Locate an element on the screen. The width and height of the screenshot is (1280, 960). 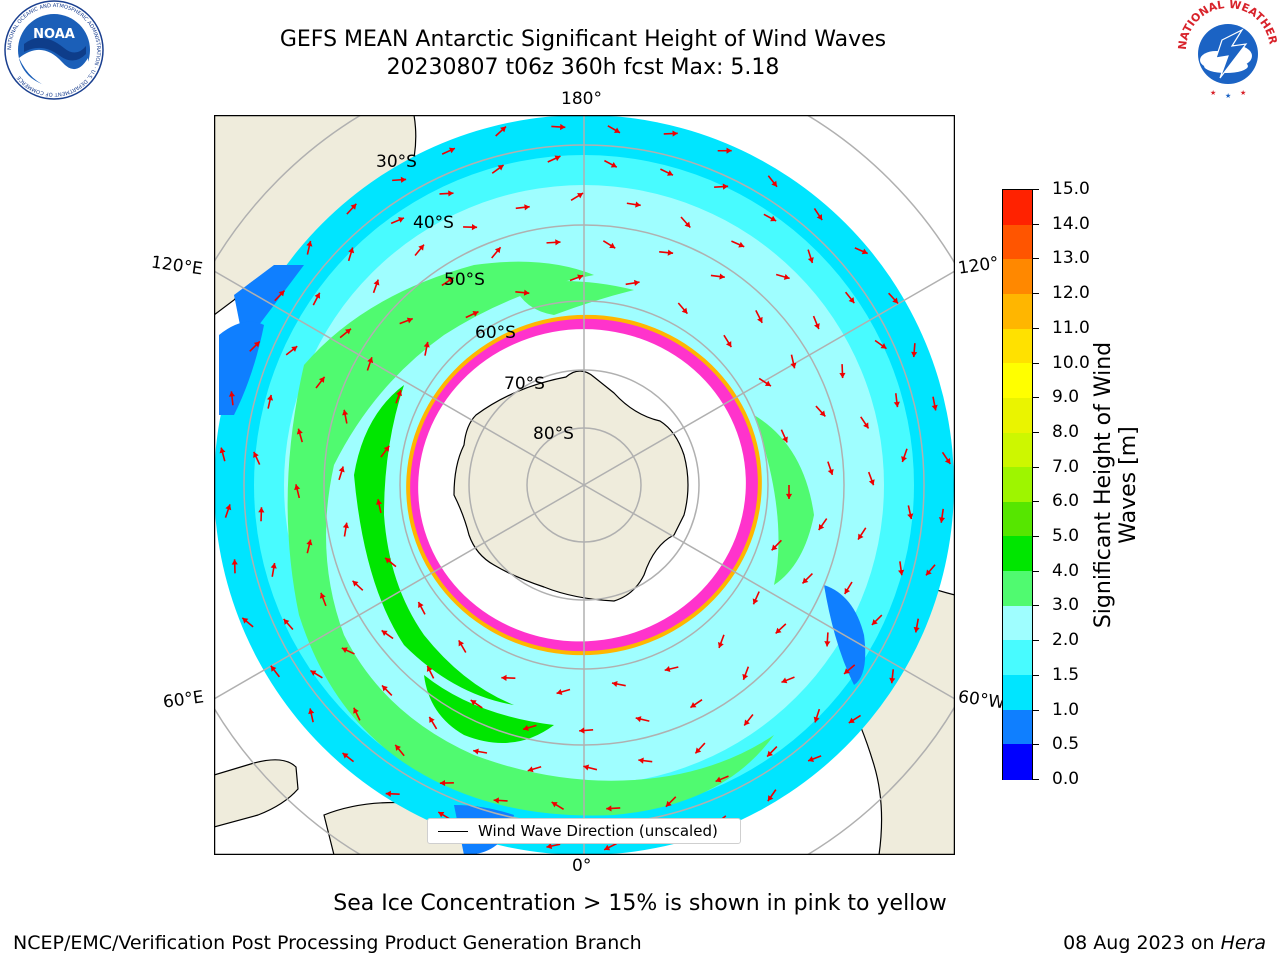
lon-label-60w: 60°W is located at coordinates (980, 700).